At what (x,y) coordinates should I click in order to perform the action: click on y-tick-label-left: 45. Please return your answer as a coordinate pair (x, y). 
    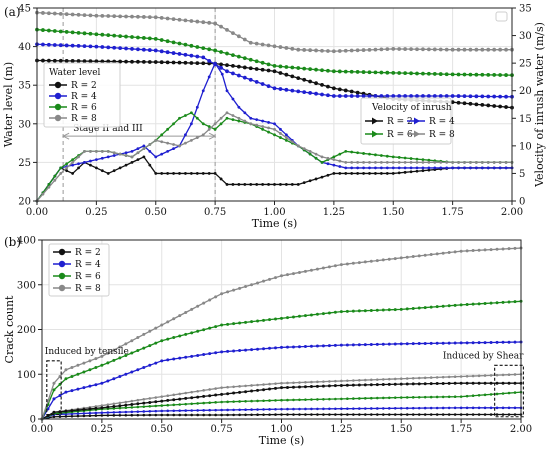
    Looking at the image, I should click on (24, 9).